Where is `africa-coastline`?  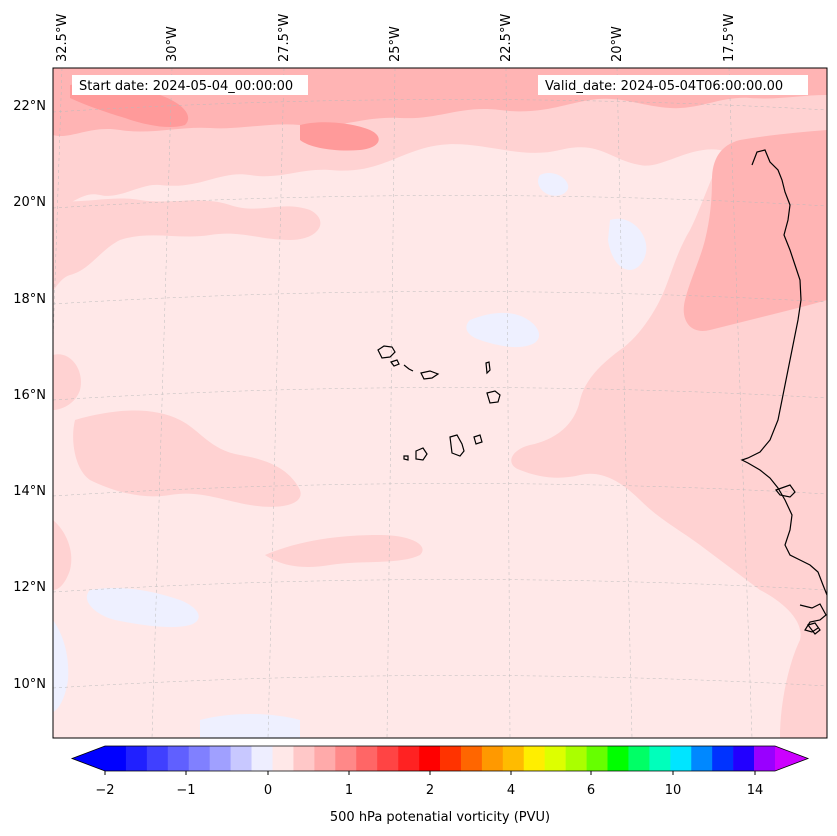 africa-coastline is located at coordinates (783, 372).